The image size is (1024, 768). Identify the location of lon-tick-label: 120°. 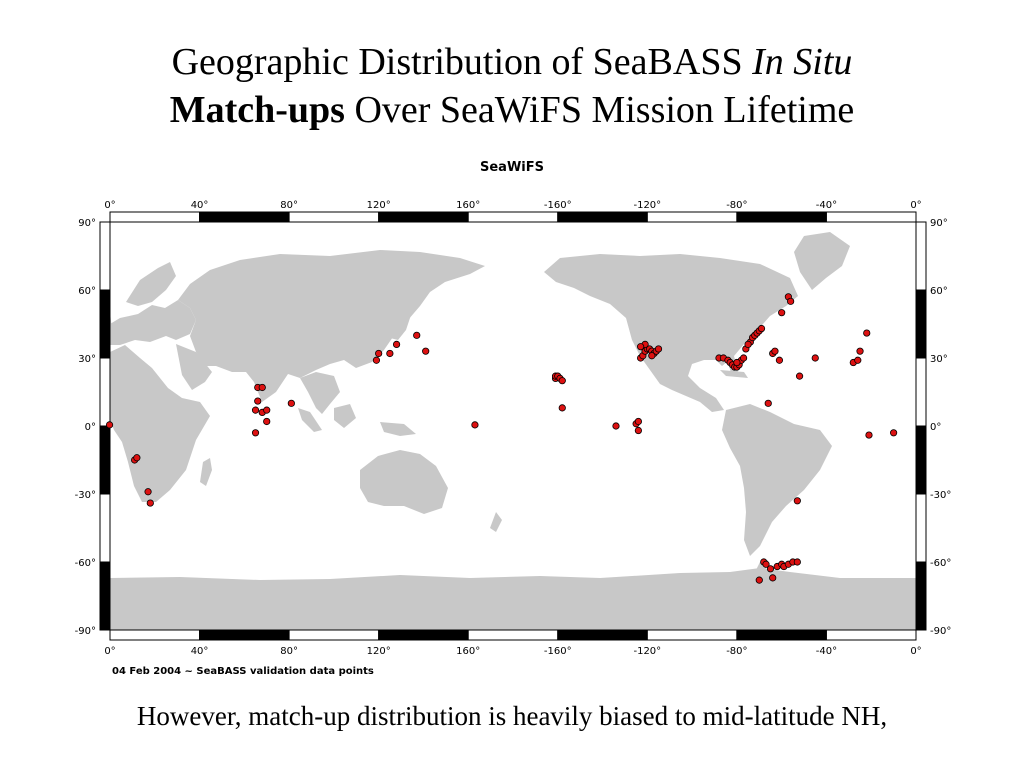
(379, 651).